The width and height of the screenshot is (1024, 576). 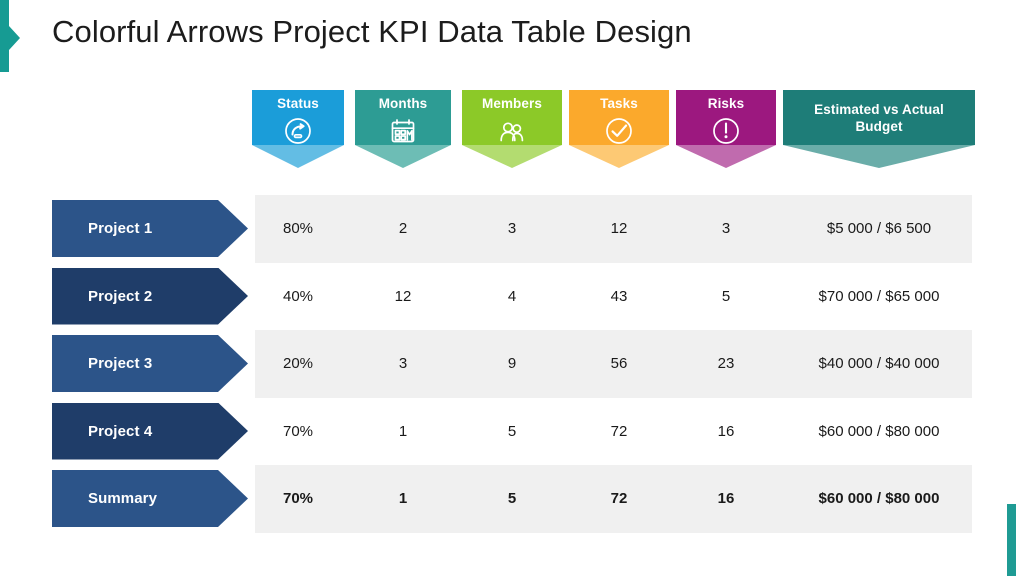 I want to click on row-label-arrow-project-2: Project 2, so click(x=150, y=296).